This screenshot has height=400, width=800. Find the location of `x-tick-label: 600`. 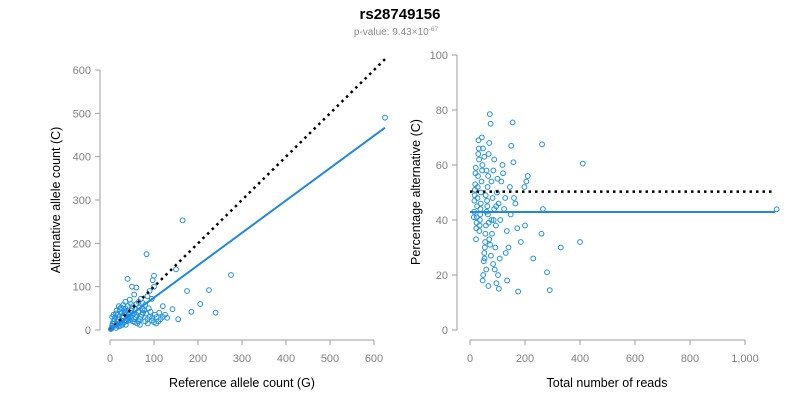

x-tick-label: 600 is located at coordinates (374, 359).